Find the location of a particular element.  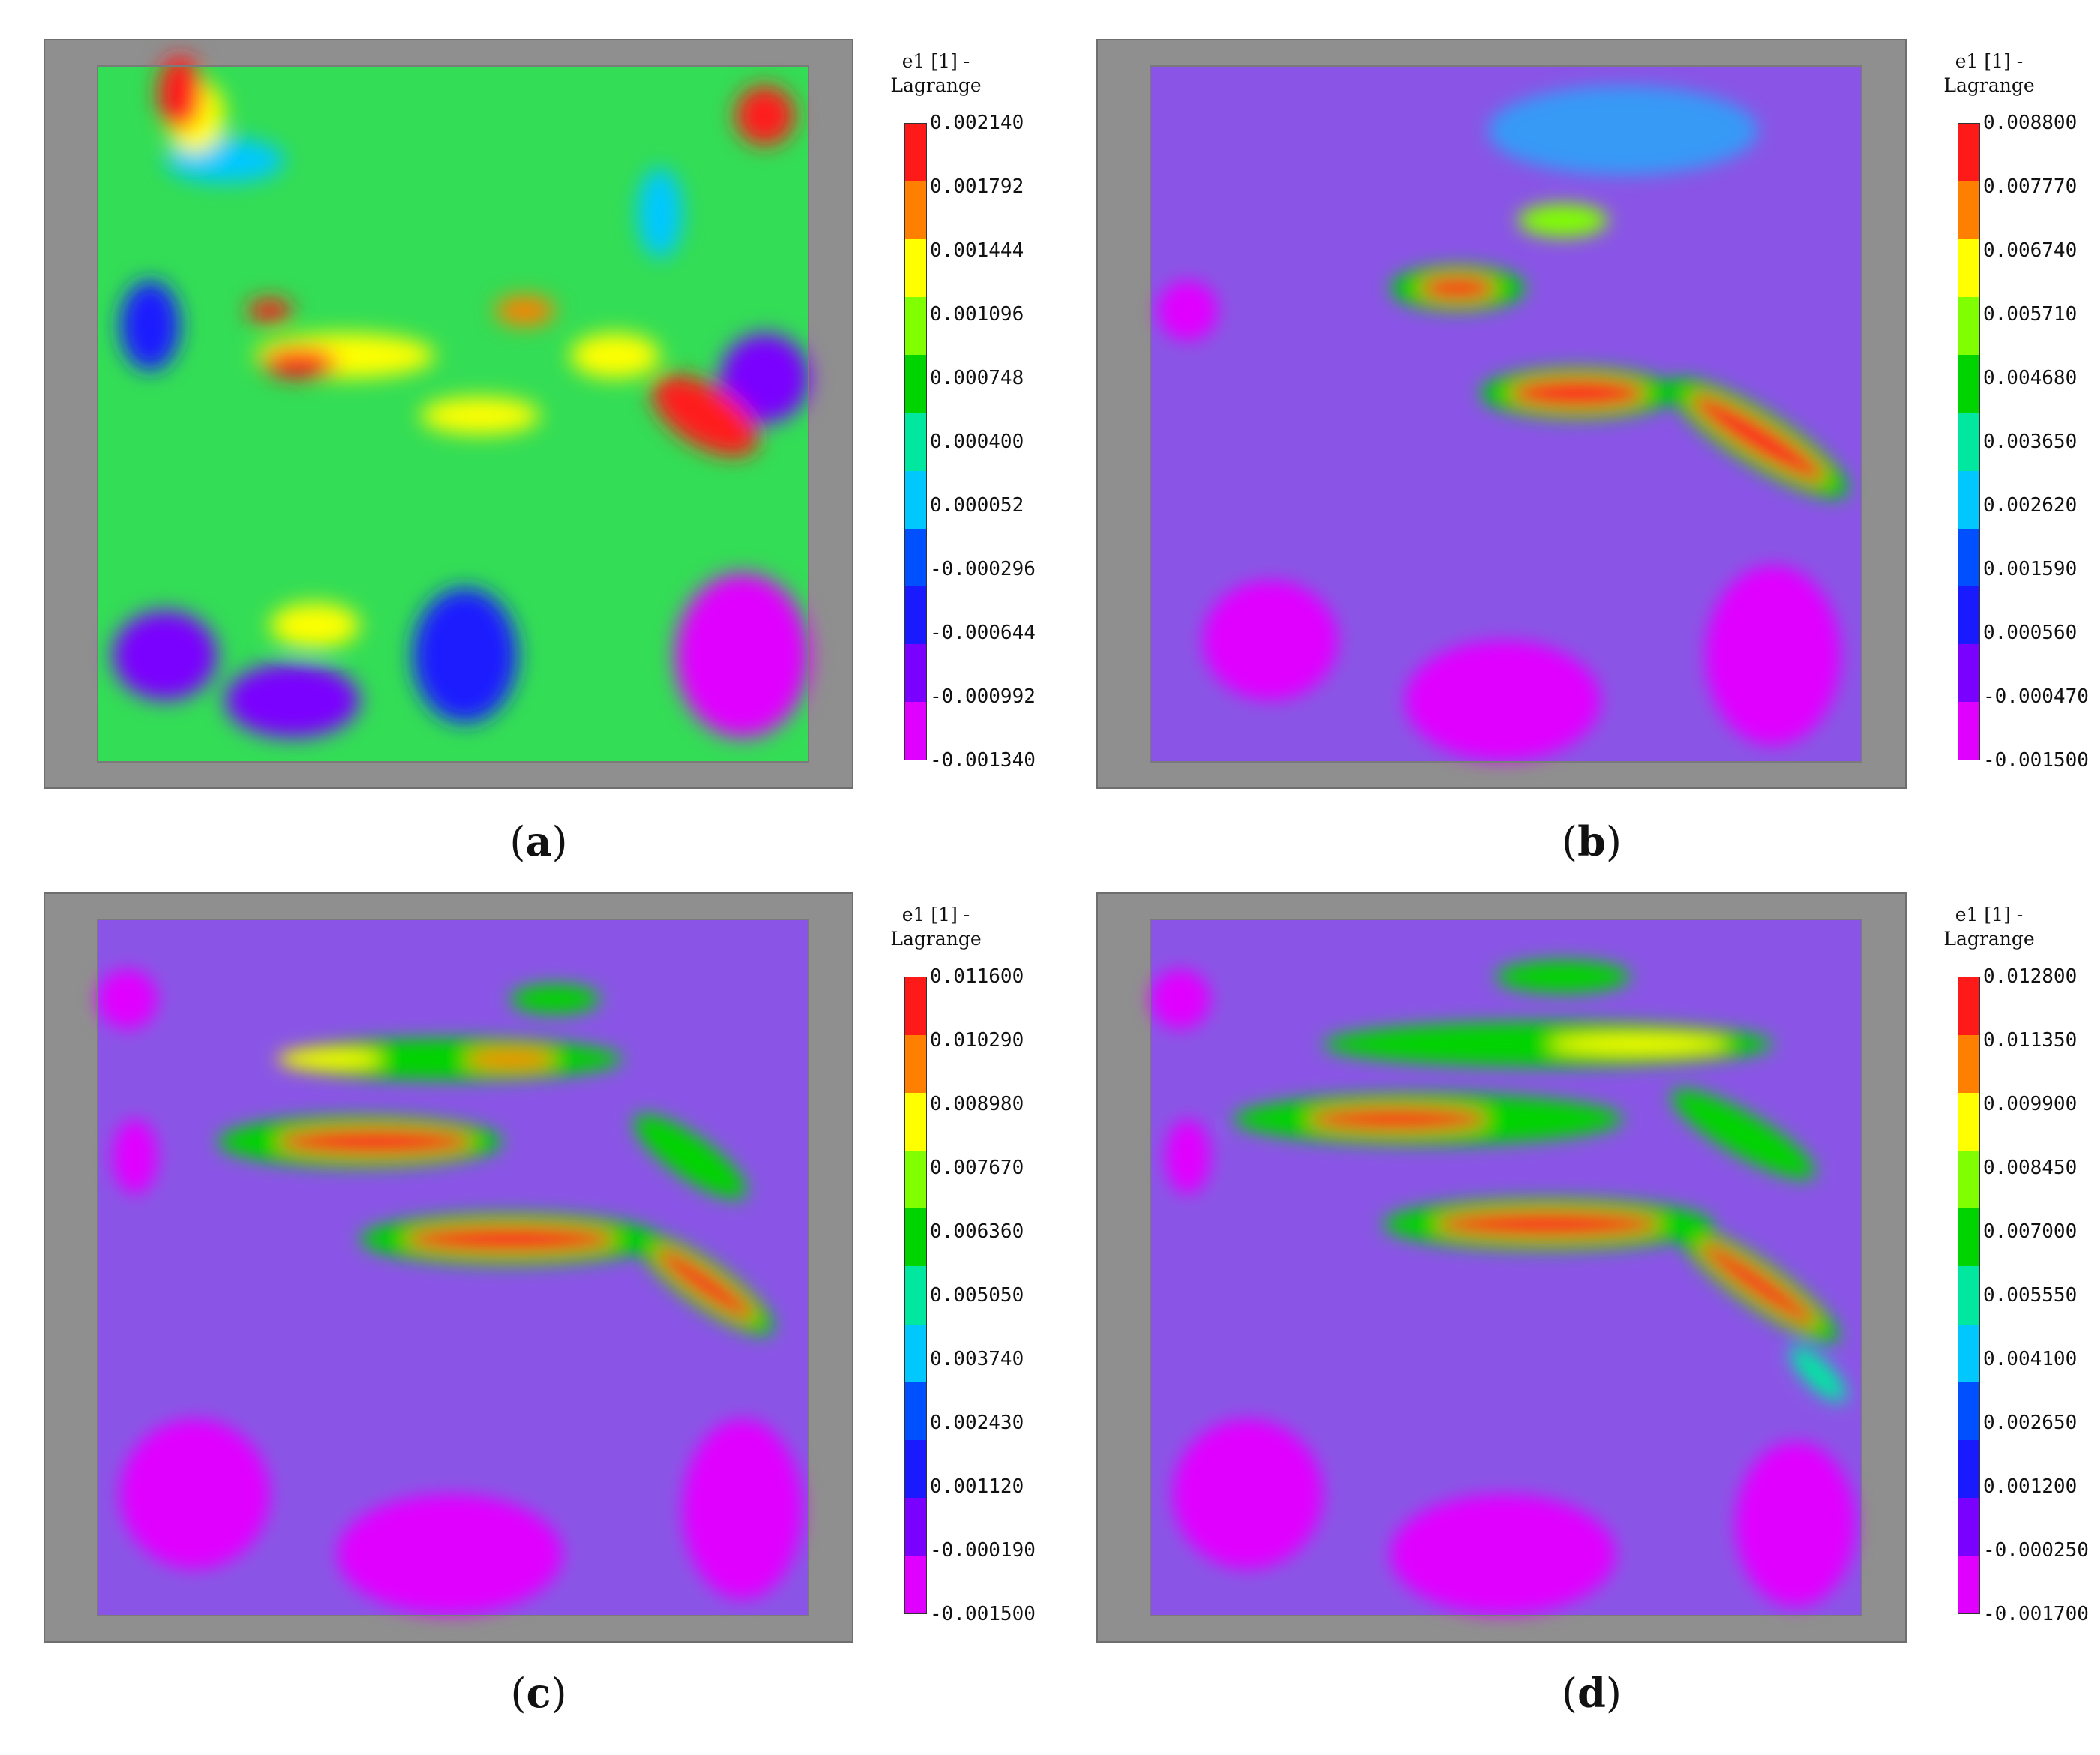

legend-tick: 0.001200 is located at coordinates (2030, 1486).